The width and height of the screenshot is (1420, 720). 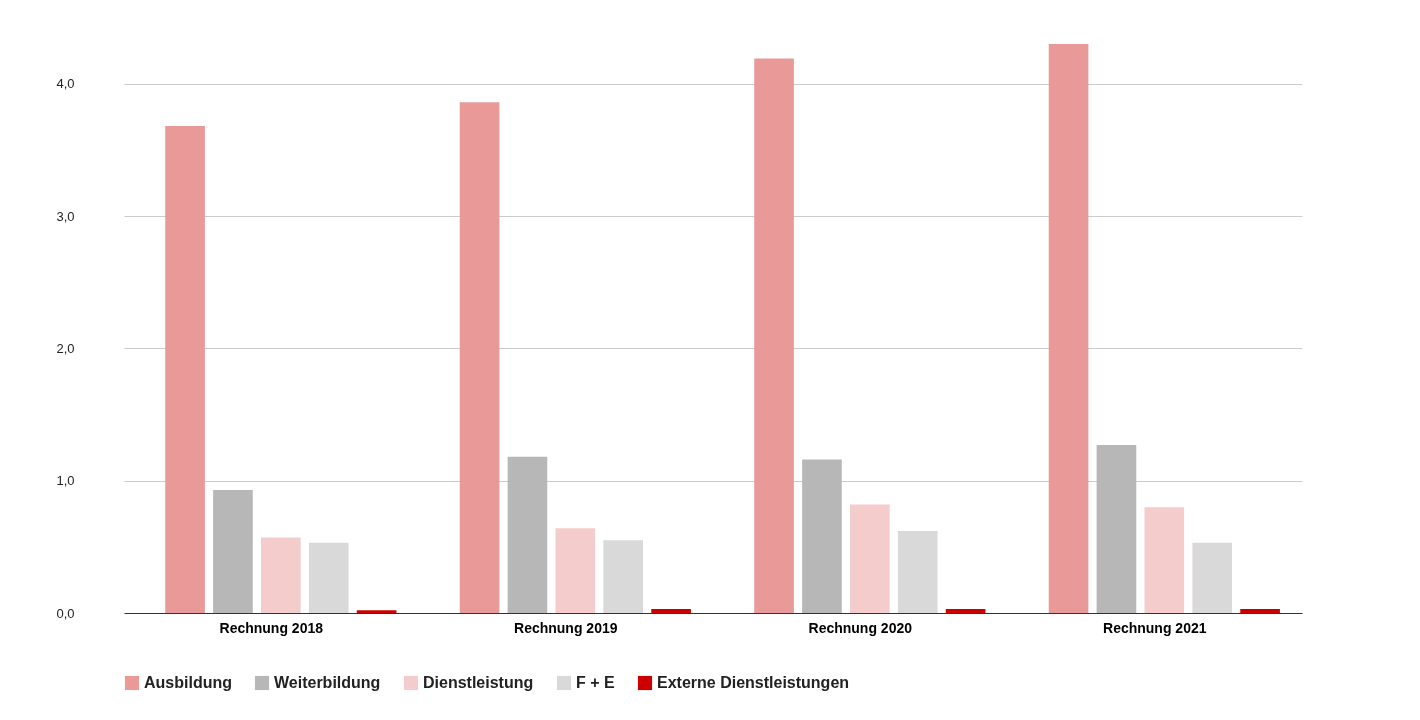 I want to click on y-tick-label: 4,0, so click(x=65, y=84).